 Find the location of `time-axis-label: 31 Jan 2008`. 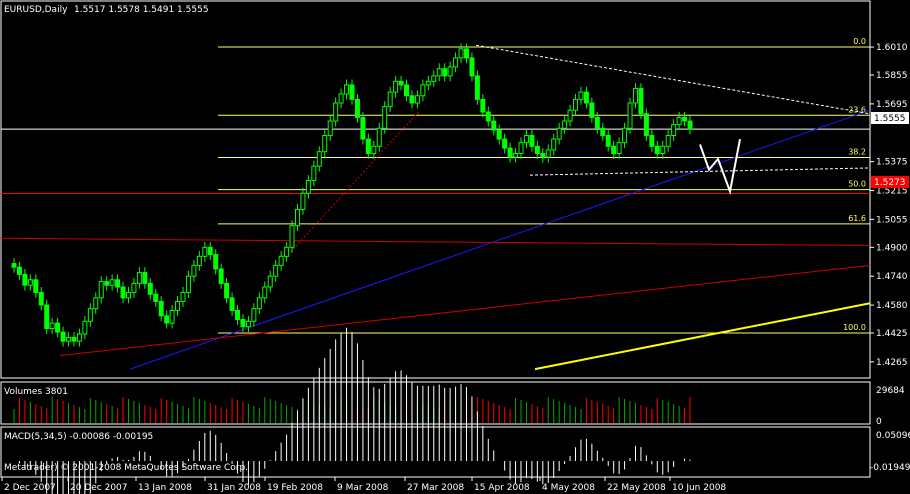

time-axis-label: 31 Jan 2008 is located at coordinates (234, 488).